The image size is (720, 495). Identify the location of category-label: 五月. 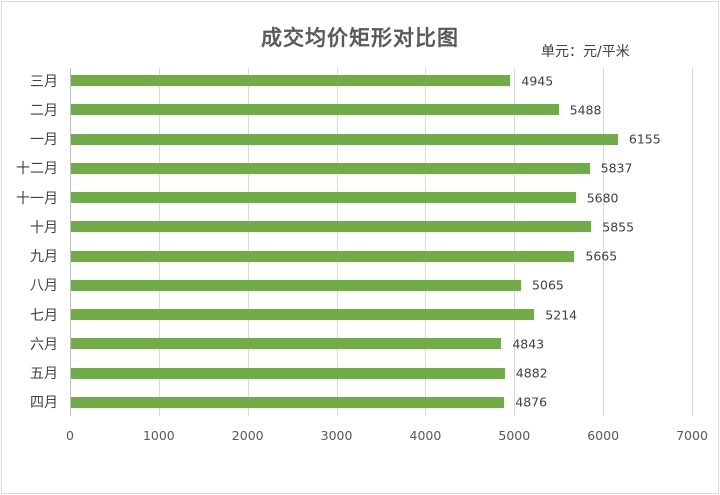
(44, 374).